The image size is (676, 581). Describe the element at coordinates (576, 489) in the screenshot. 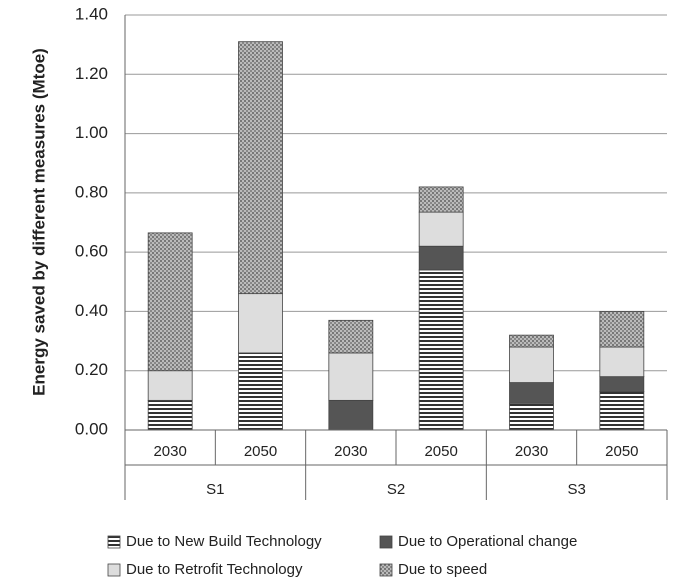

I see `group-label: S3` at that location.